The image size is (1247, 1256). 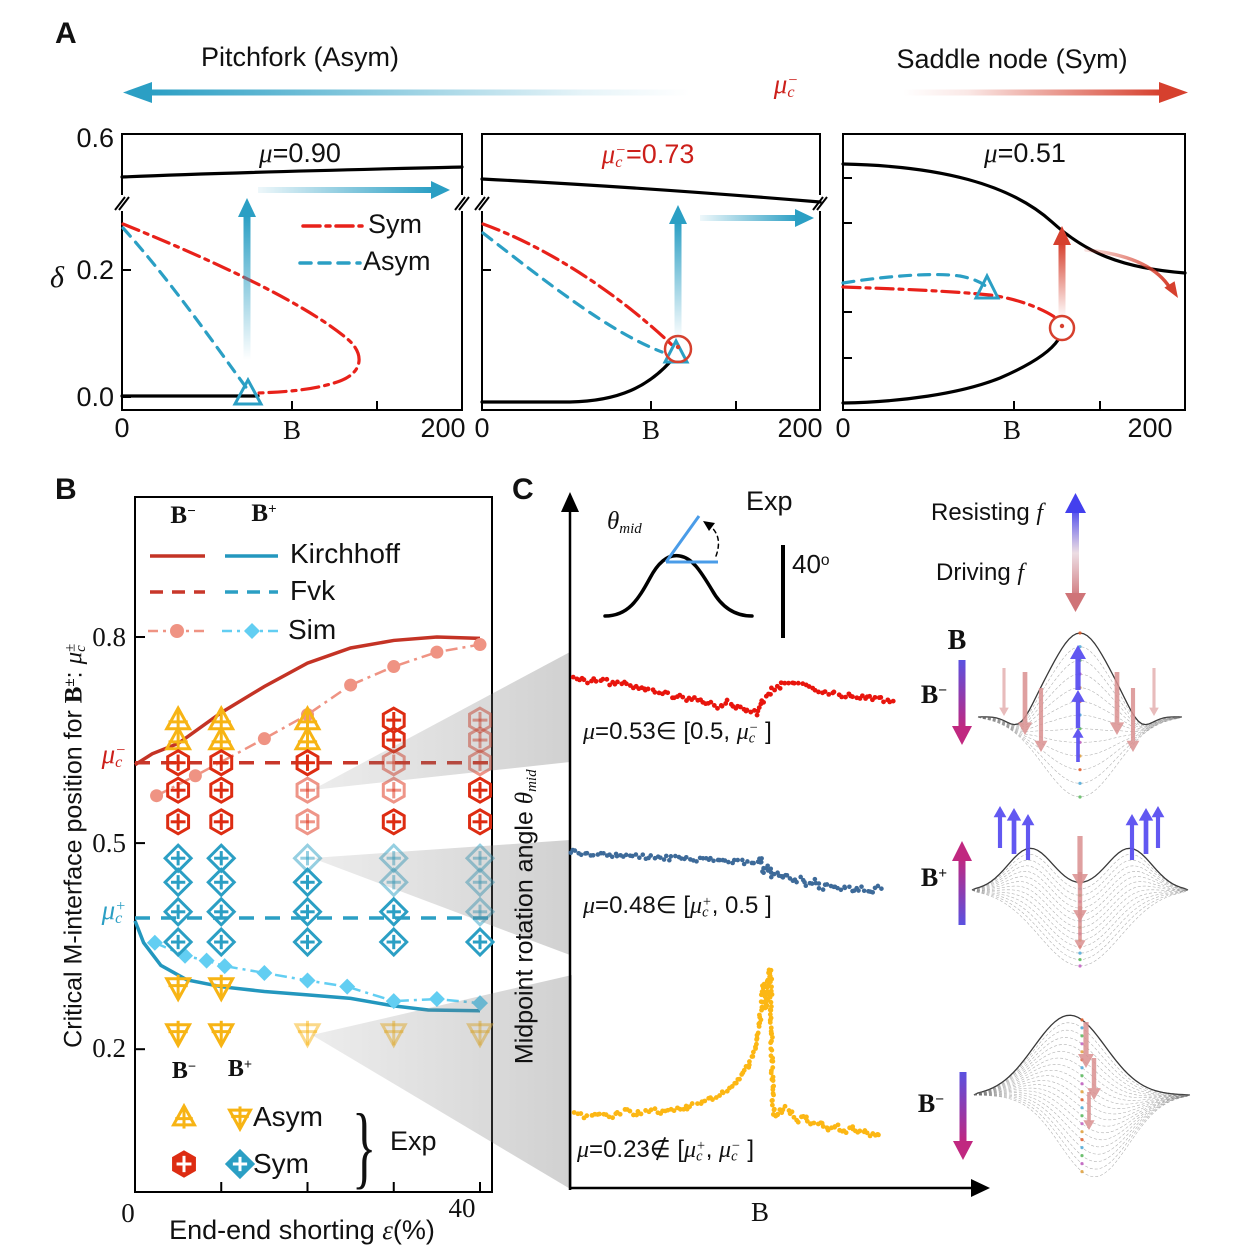 I want to click on c-exp-label: Exp, so click(x=769, y=501).